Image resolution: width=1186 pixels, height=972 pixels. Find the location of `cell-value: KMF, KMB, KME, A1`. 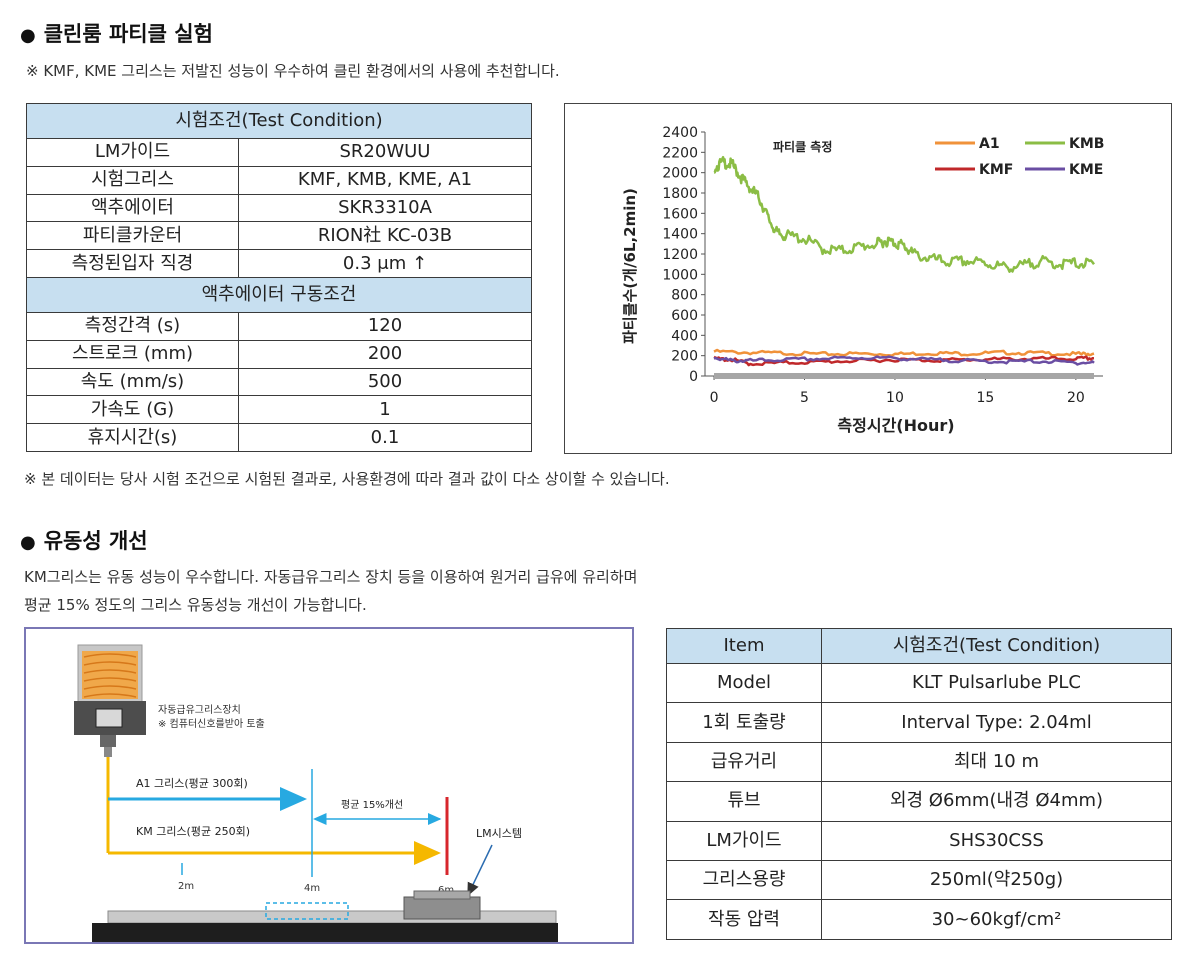

cell-value: KMF, KMB, KME, A1 is located at coordinates (385, 180).